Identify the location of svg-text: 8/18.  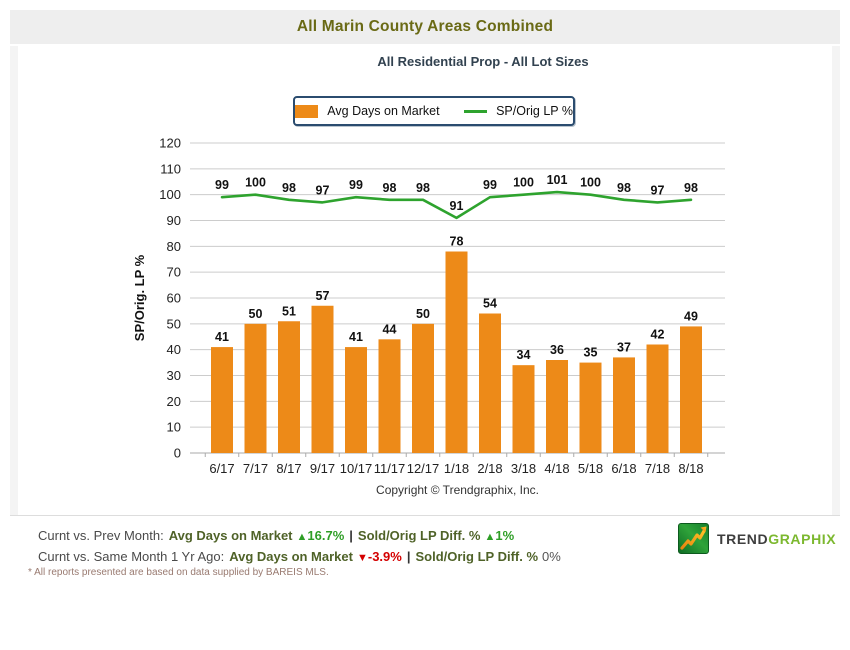
(690, 468).